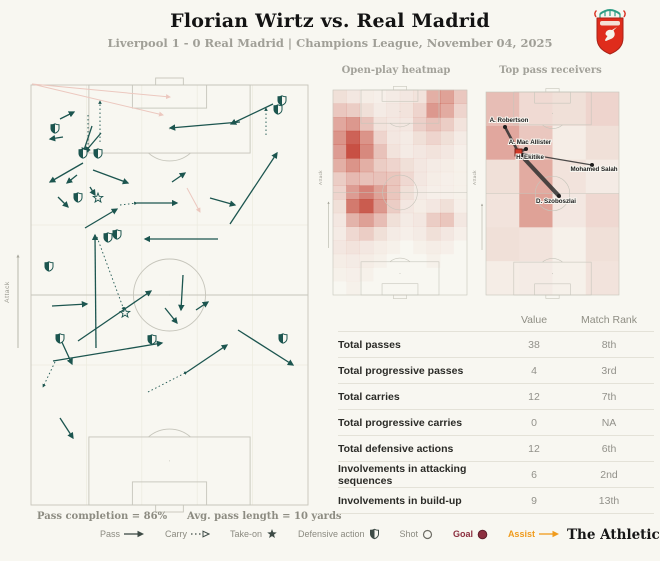 This screenshot has height=561, width=660. Describe the element at coordinates (102, 516) in the screenshot. I see `pass-completion-note: Pass completion = 86%` at that location.